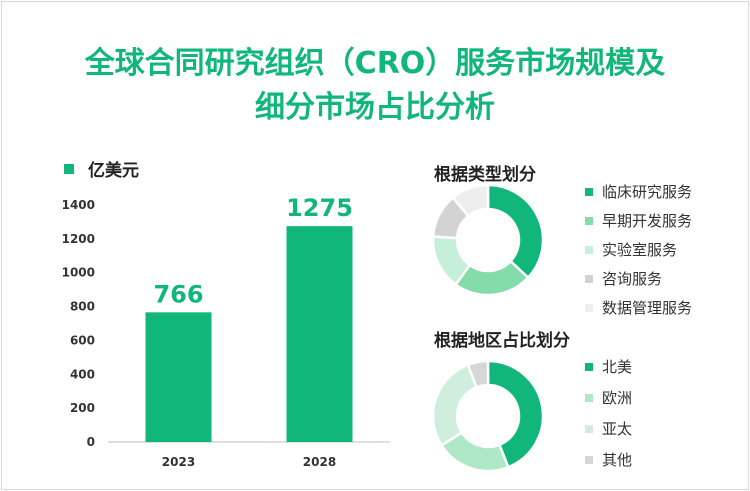 The image size is (750, 491). I want to click on donut-slice-临床研究服务, so click(515, 231).